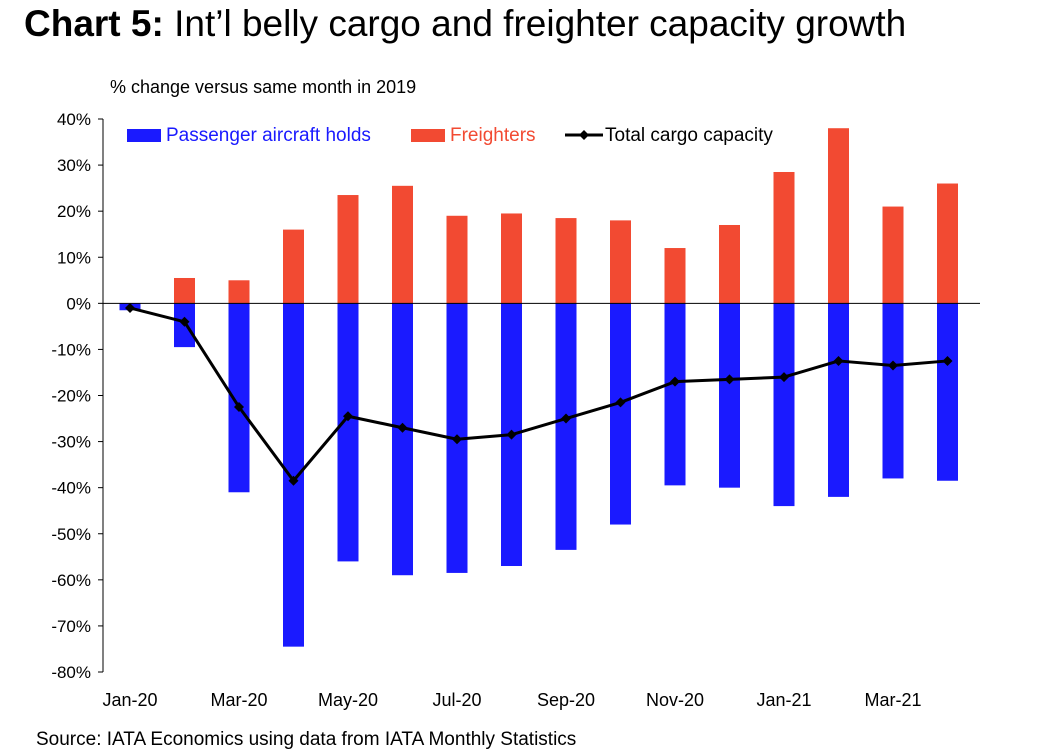 The height and width of the screenshot is (755, 1041). Describe the element at coordinates (71, 626) in the screenshot. I see `y-tick-label: -70%` at that location.